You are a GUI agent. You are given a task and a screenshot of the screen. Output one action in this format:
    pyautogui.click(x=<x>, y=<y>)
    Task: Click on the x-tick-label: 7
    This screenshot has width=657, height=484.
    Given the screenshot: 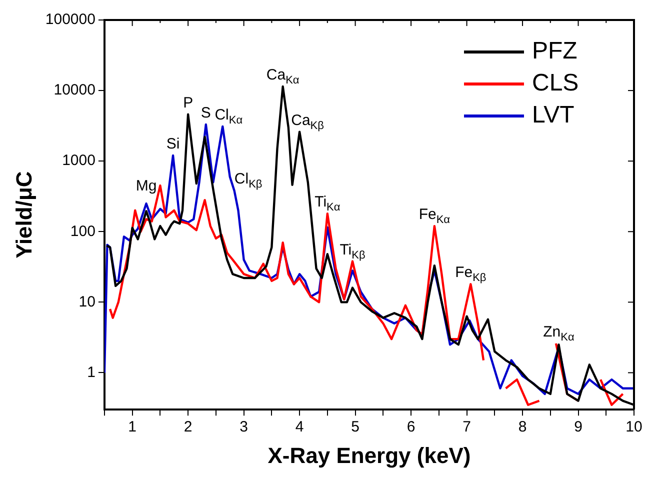 What is the action you would take?
    pyautogui.click(x=466, y=427)
    